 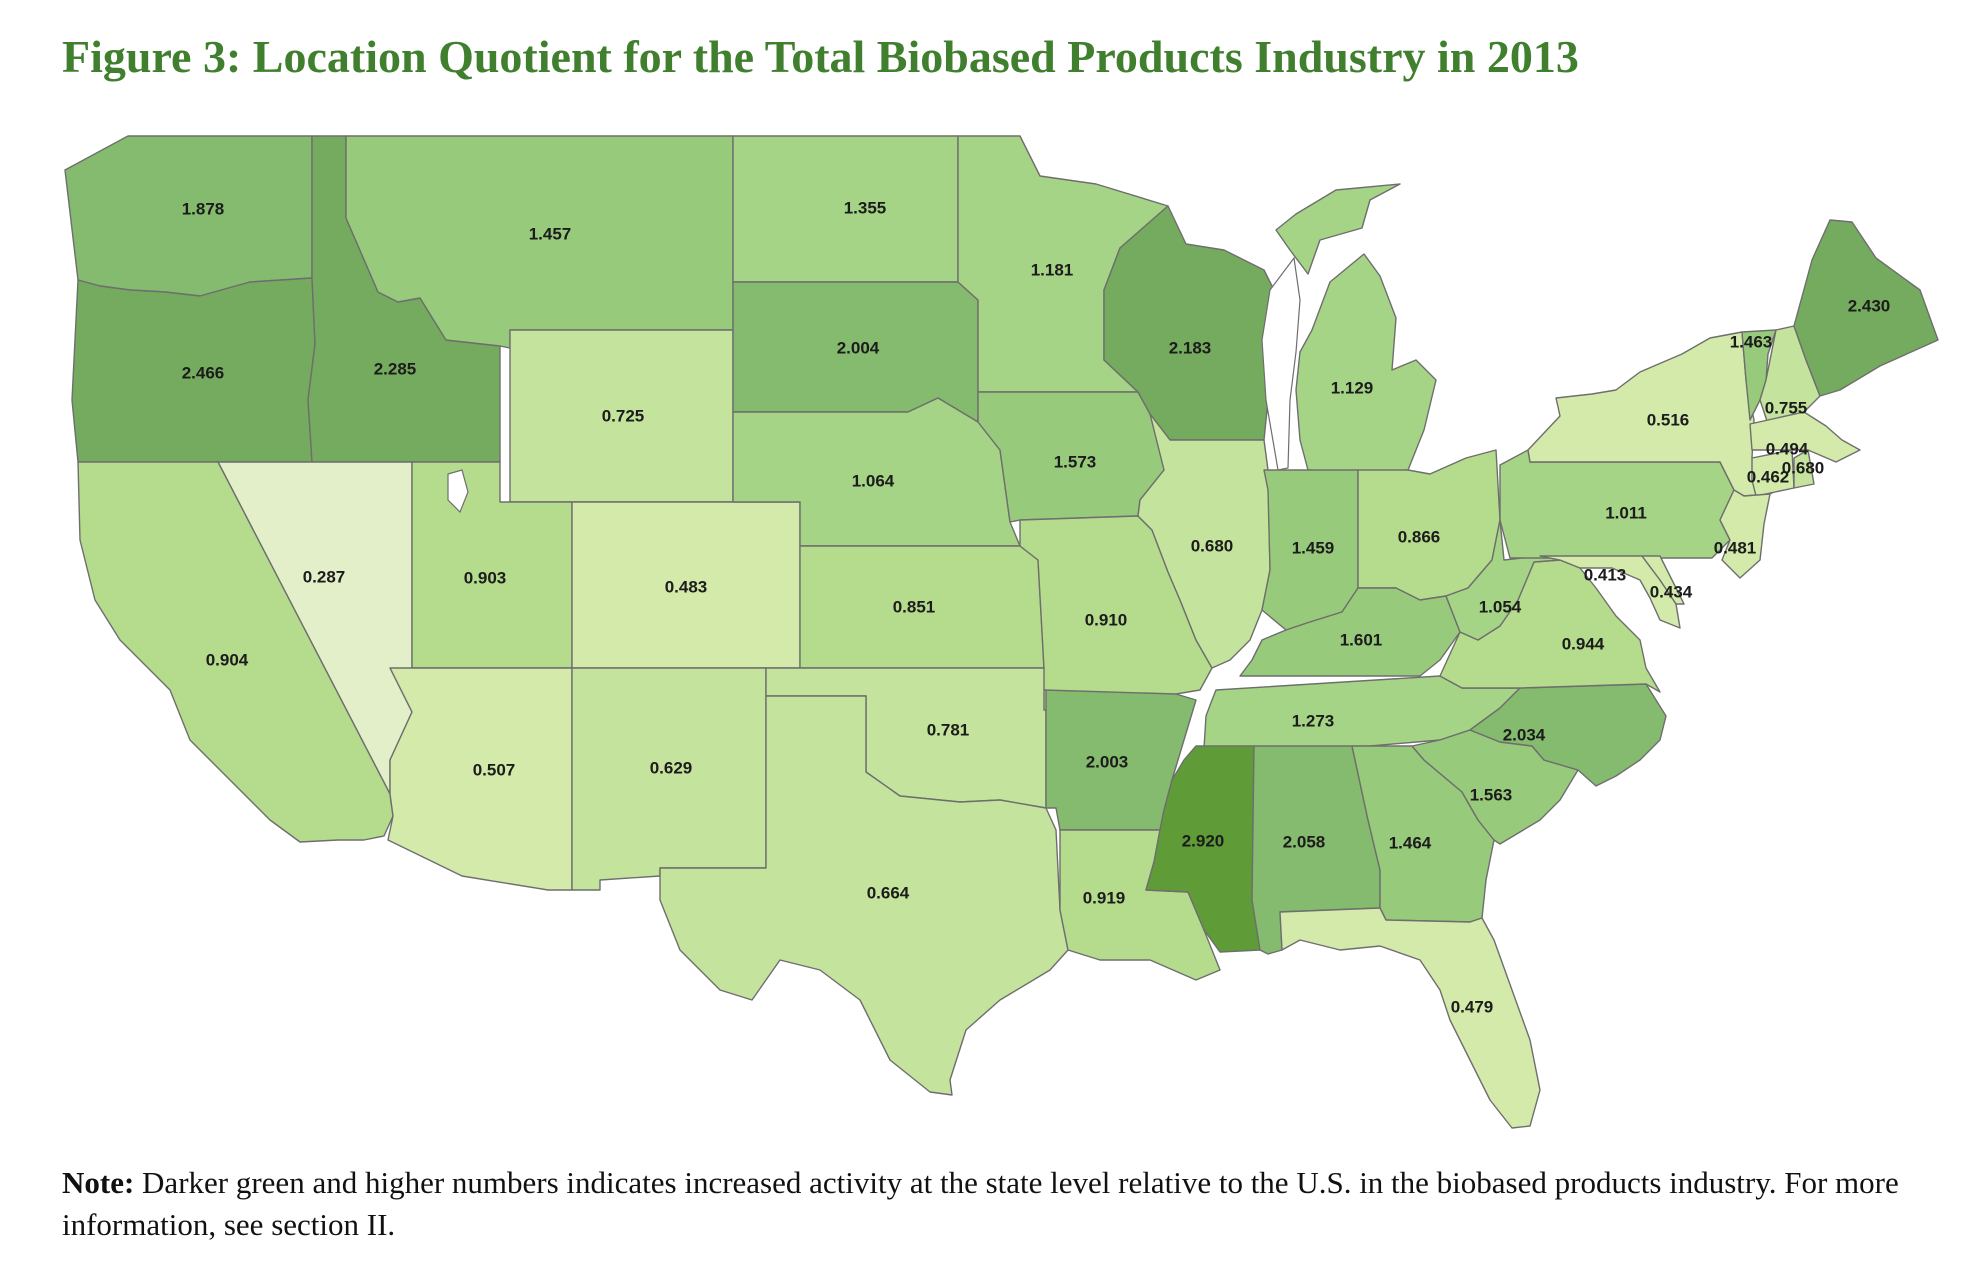 What do you see at coordinates (203, 209) in the screenshot?
I see `state-value-label-wa: 1.878` at bounding box center [203, 209].